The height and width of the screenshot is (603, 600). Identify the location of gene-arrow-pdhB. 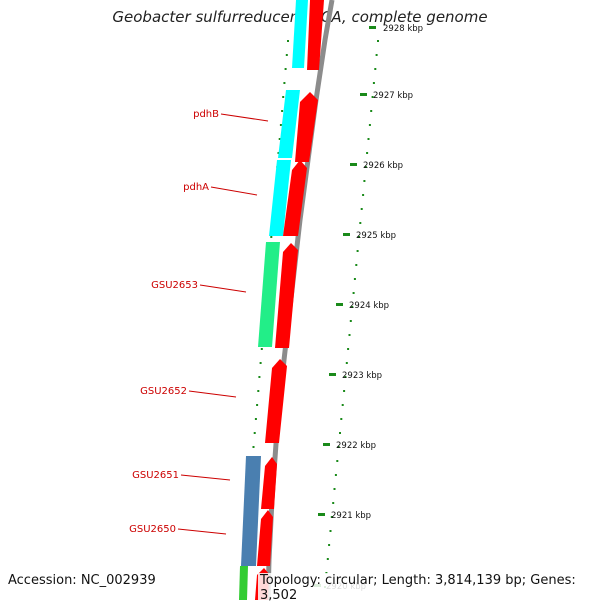
(306, 127).